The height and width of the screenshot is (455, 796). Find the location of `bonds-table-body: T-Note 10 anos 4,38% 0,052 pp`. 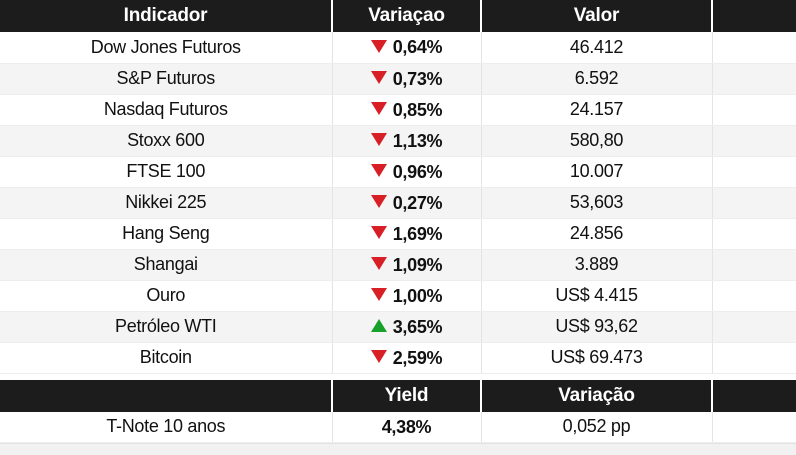

bonds-table-body: T-Note 10 anos 4,38% 0,052 pp is located at coordinates (398, 427).